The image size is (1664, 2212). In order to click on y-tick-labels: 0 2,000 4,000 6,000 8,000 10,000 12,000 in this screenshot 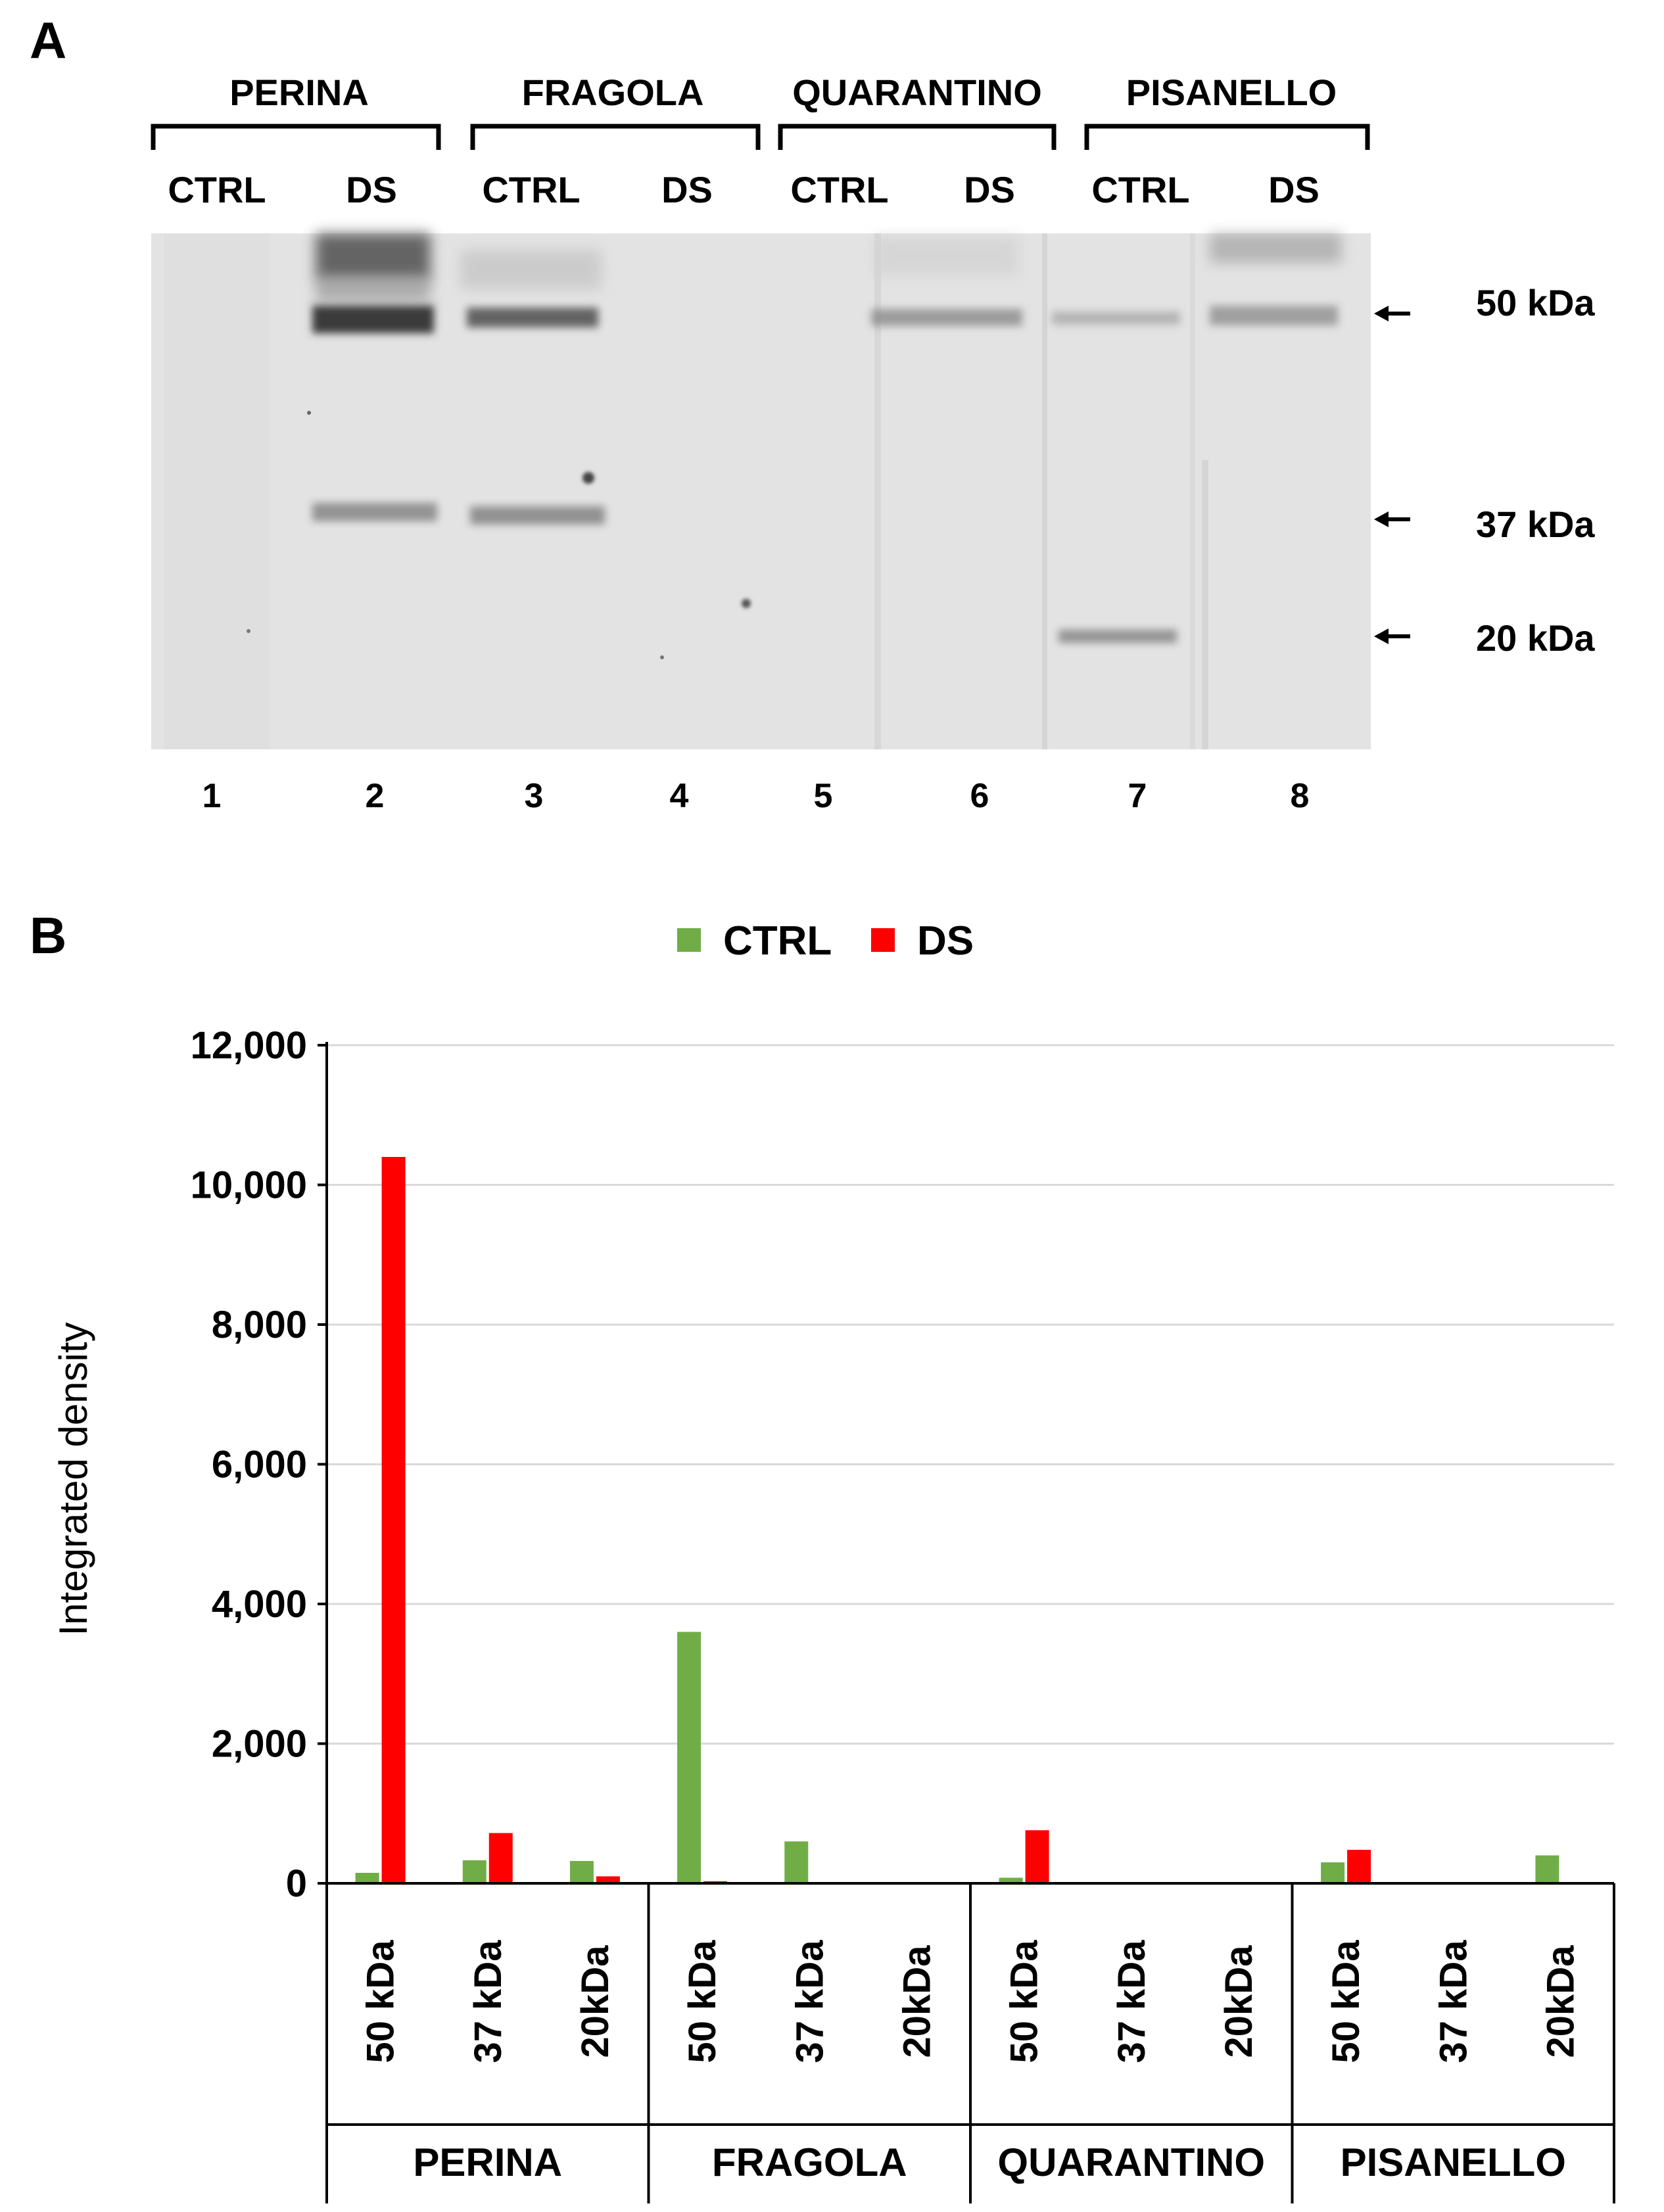, I will do `click(249, 1464)`.